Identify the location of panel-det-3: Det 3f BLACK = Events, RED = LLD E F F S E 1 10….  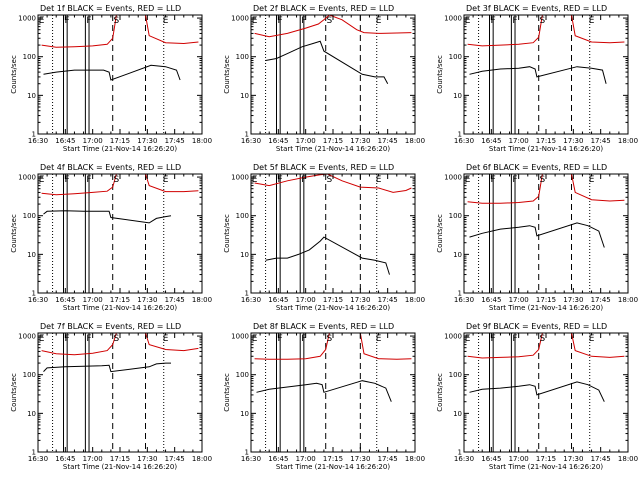
(537, 78).